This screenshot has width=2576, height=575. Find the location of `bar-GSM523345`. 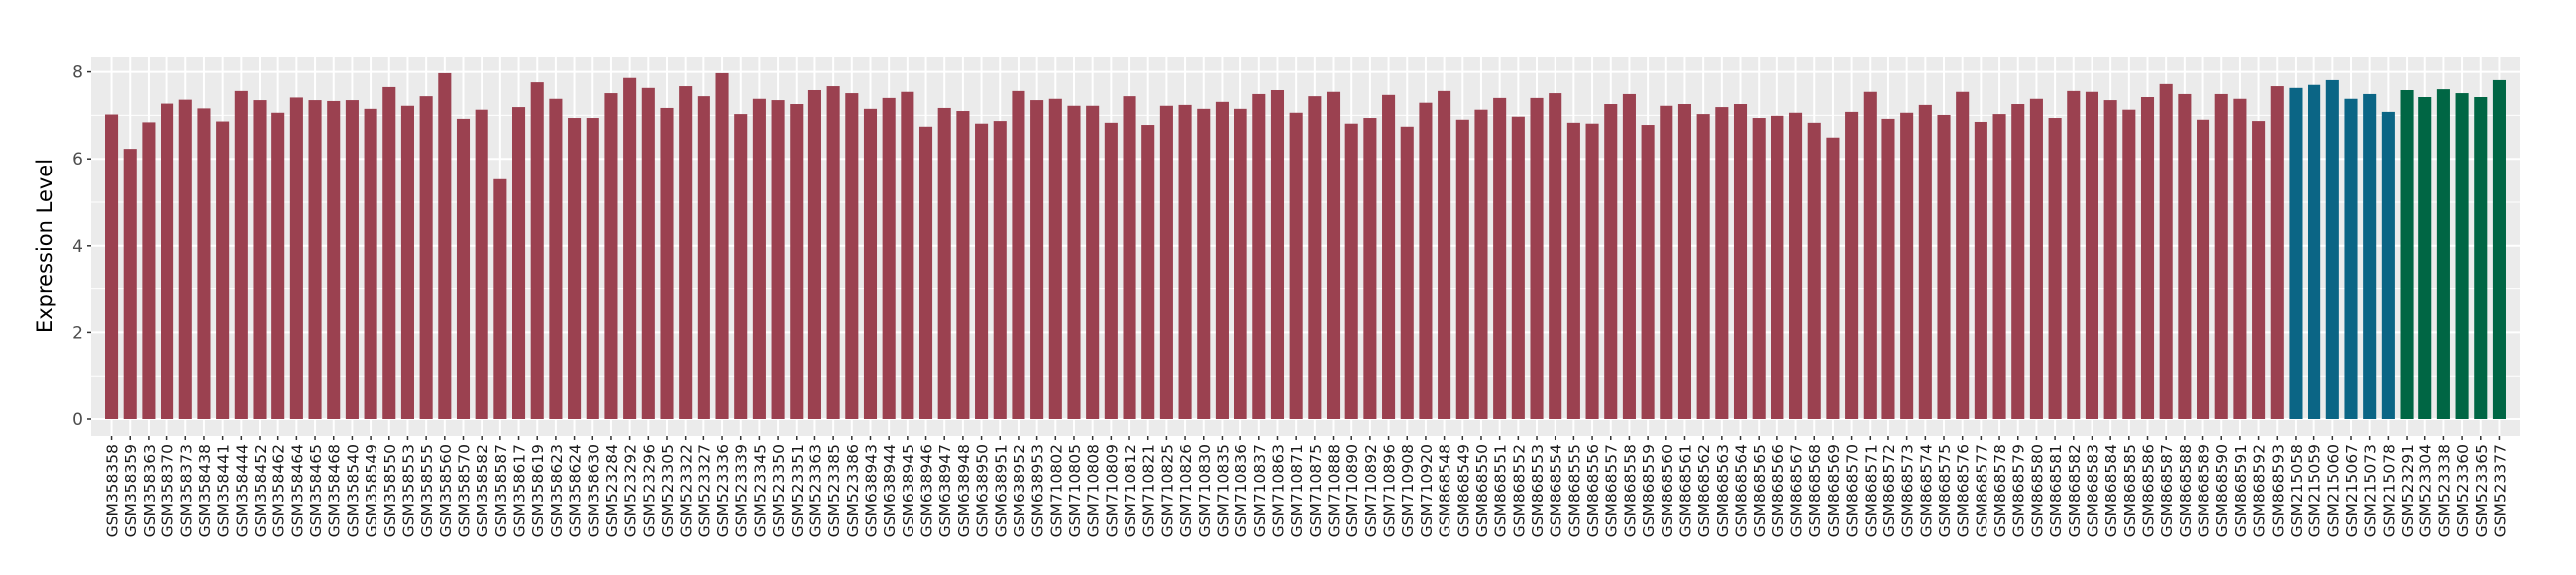

bar-GSM523345 is located at coordinates (759, 259).